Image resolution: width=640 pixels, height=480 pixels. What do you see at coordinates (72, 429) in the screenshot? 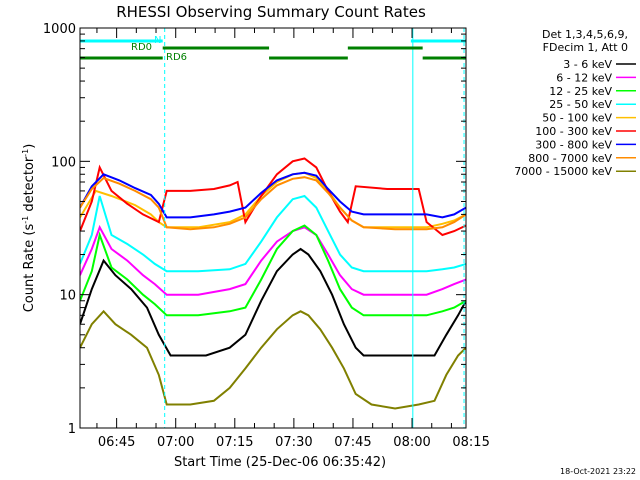
I see `y-tick-label-1: 1` at bounding box center [72, 429].